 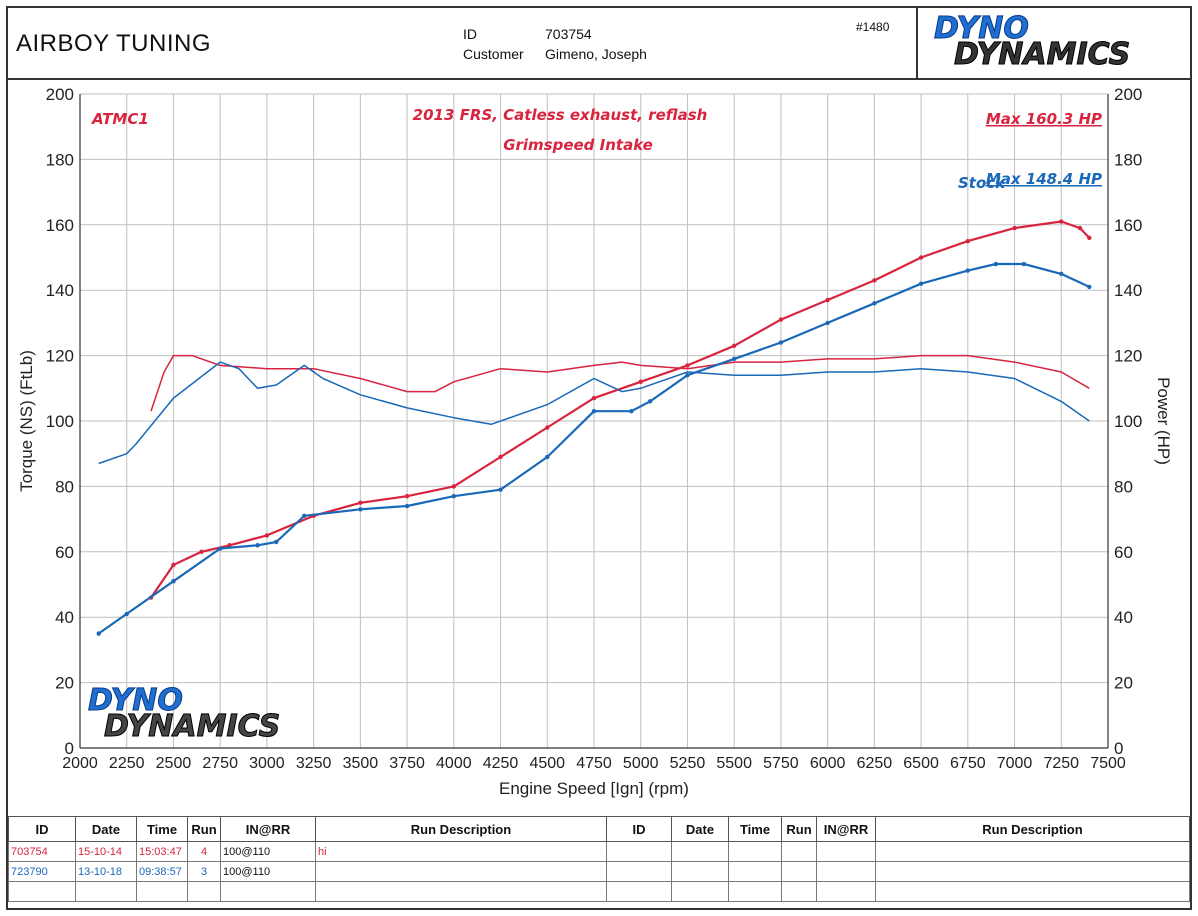 What do you see at coordinates (64, 617) in the screenshot?
I see `y-tick-label-left: 40` at bounding box center [64, 617].